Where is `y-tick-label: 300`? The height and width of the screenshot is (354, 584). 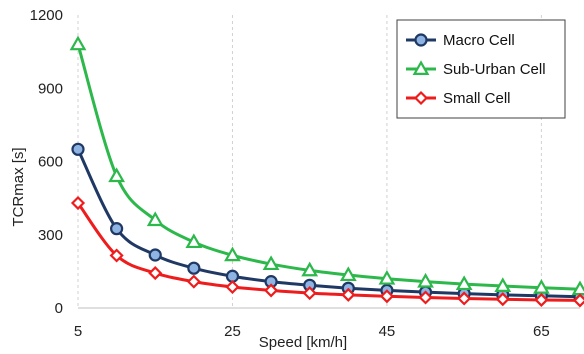 y-tick-label: 300 is located at coordinates (50, 235).